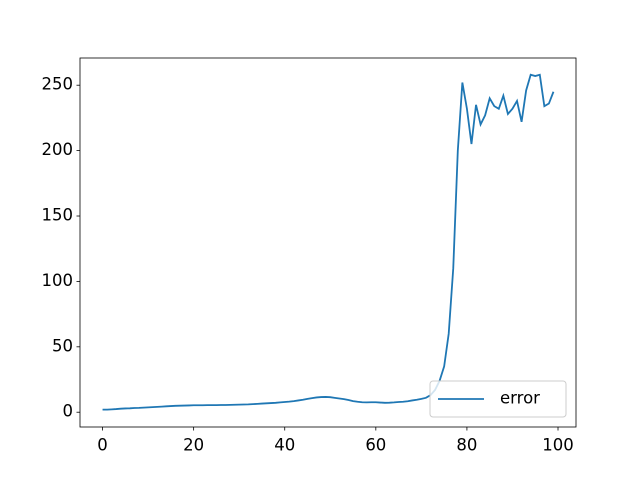  I want to click on y-tick-label: 0, so click(68, 411).